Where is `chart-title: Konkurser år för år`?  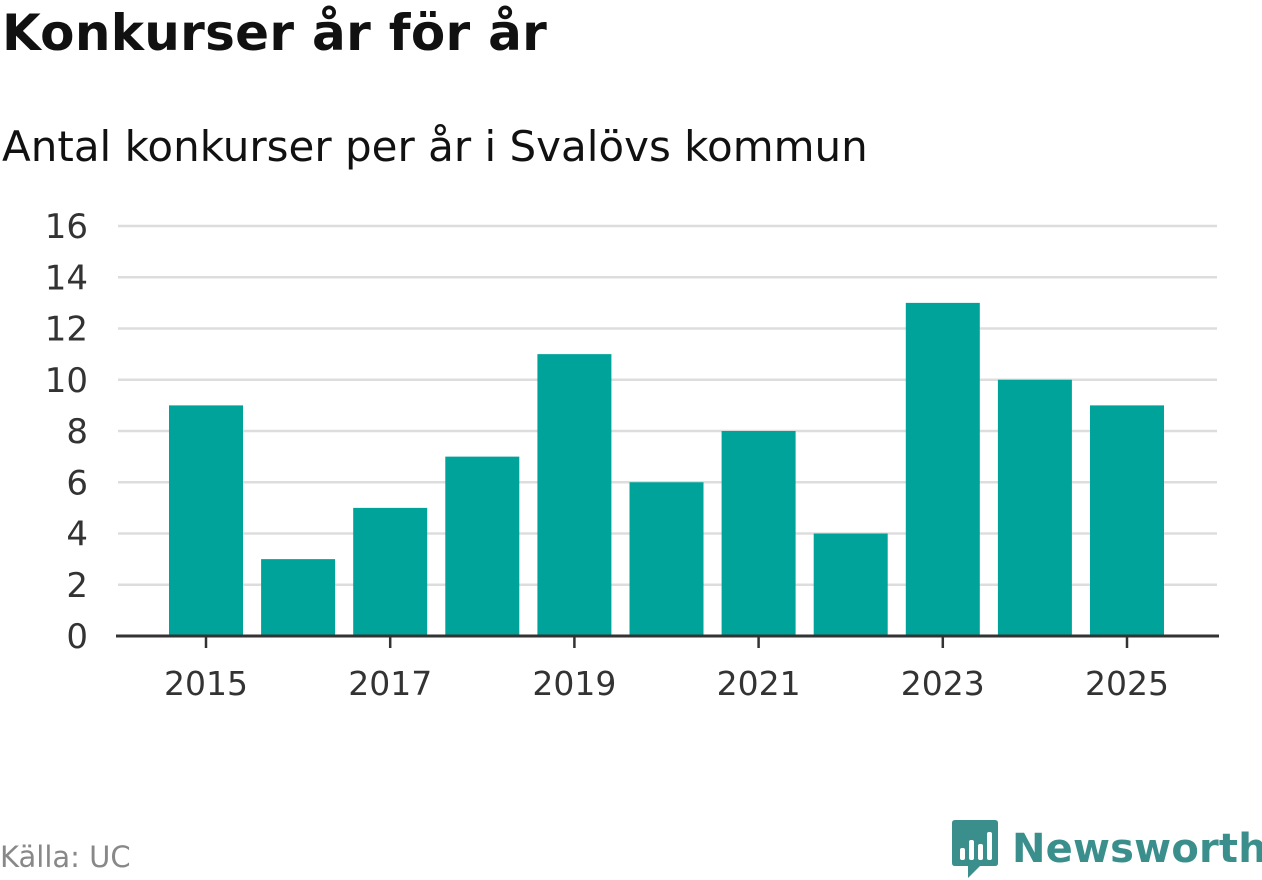 chart-title: Konkurser år för år is located at coordinates (275, 33).